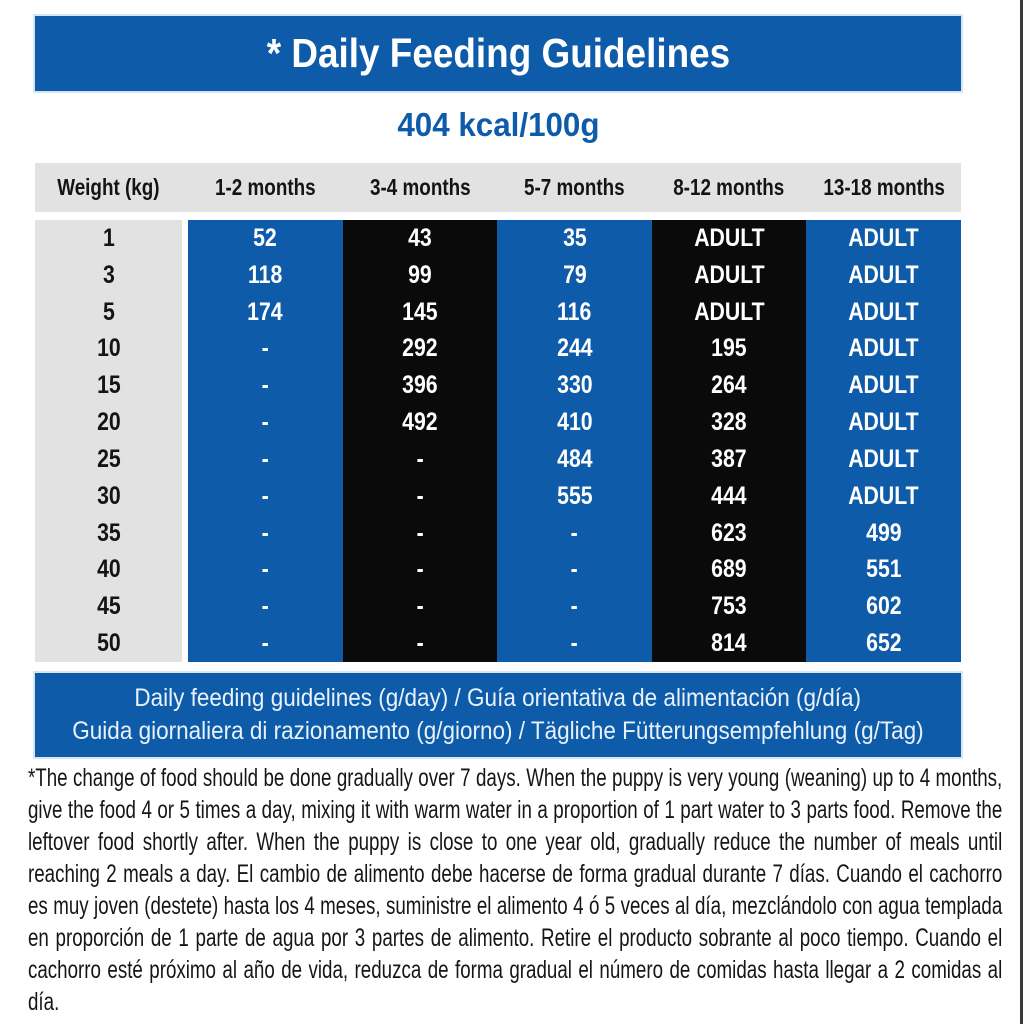 This screenshot has height=1024, width=1024. Describe the element at coordinates (883, 187) in the screenshot. I see `column-header: 13-18 months` at that location.